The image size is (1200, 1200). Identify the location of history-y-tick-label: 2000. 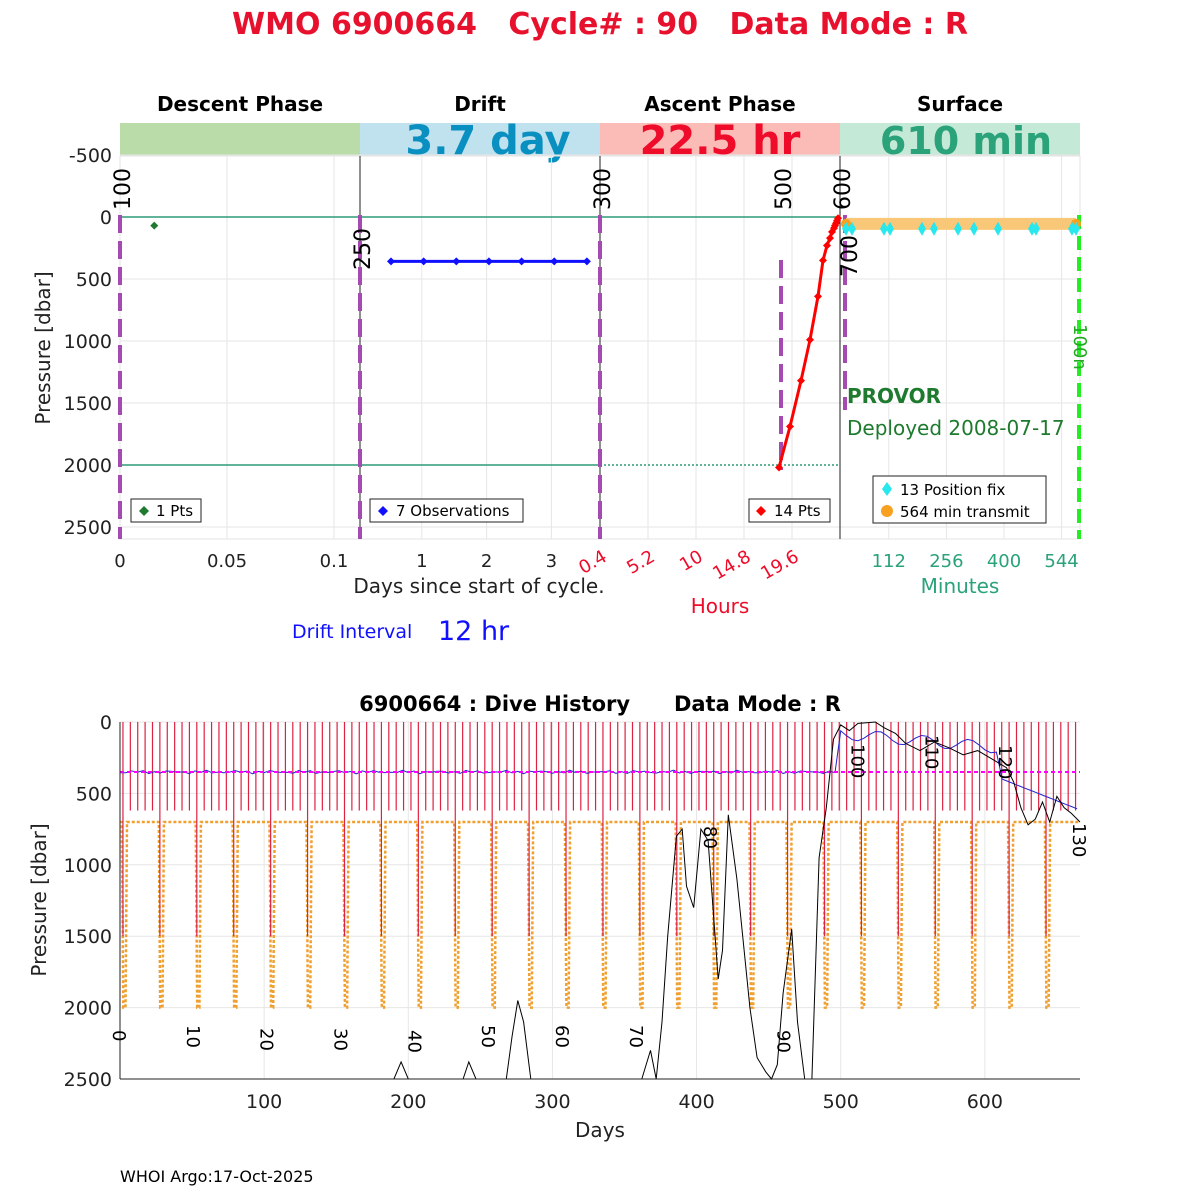
(88, 1009).